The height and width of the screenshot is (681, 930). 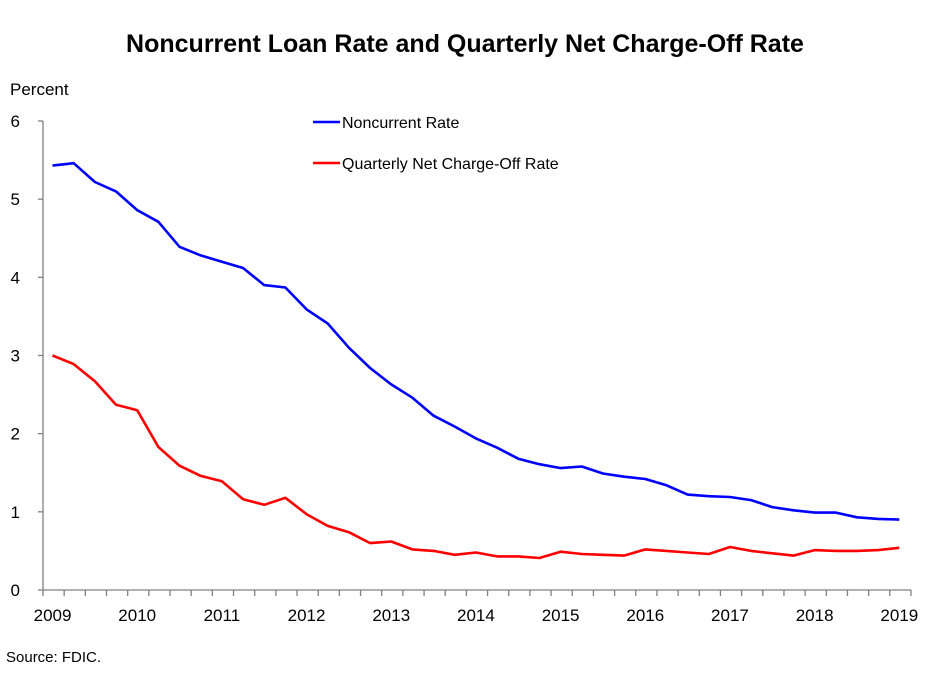 I want to click on x-tick-label: 2010, so click(x=137, y=615).